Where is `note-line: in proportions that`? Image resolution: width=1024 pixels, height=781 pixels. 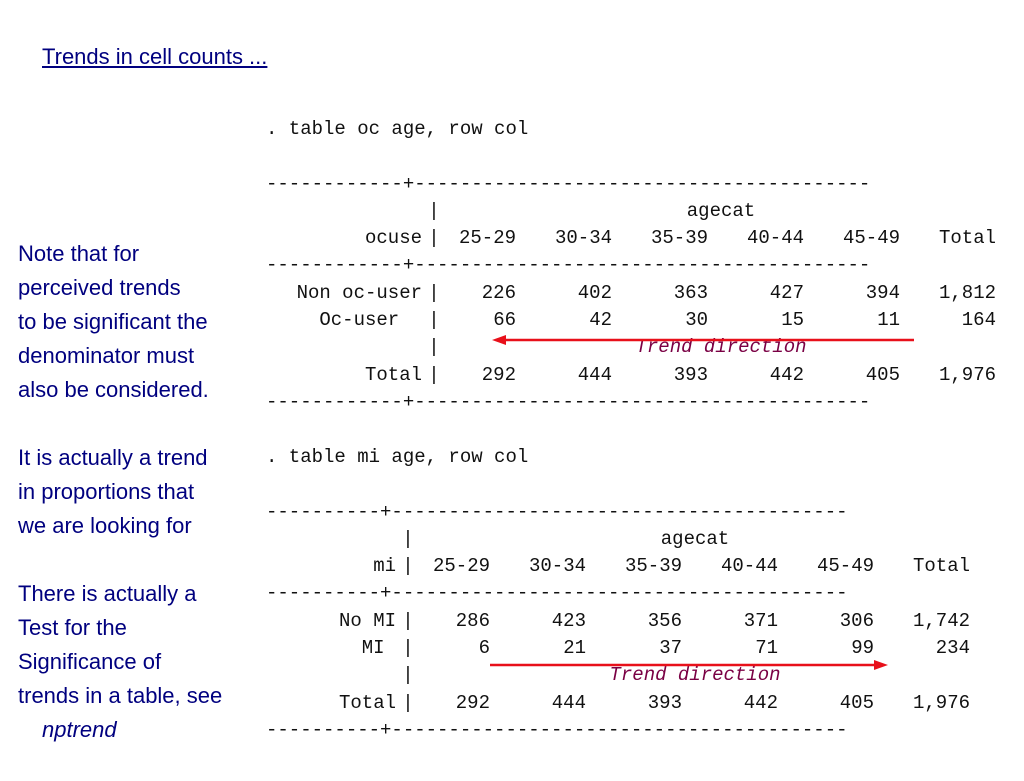 note-line: in proportions that is located at coordinates (106, 491).